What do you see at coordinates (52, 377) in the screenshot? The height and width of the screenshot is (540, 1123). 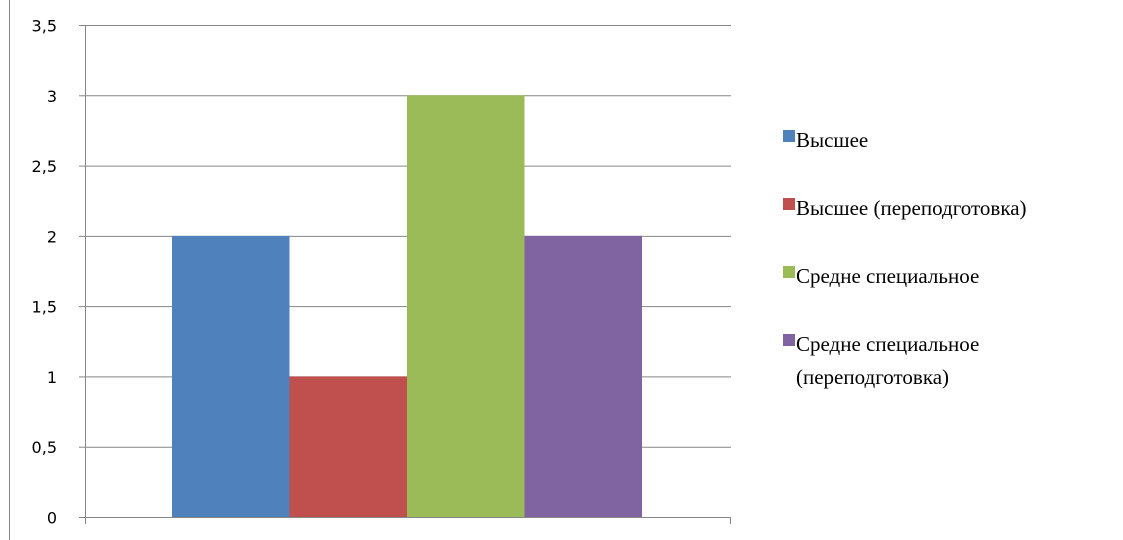 I see `y-tick-label: 1` at bounding box center [52, 377].